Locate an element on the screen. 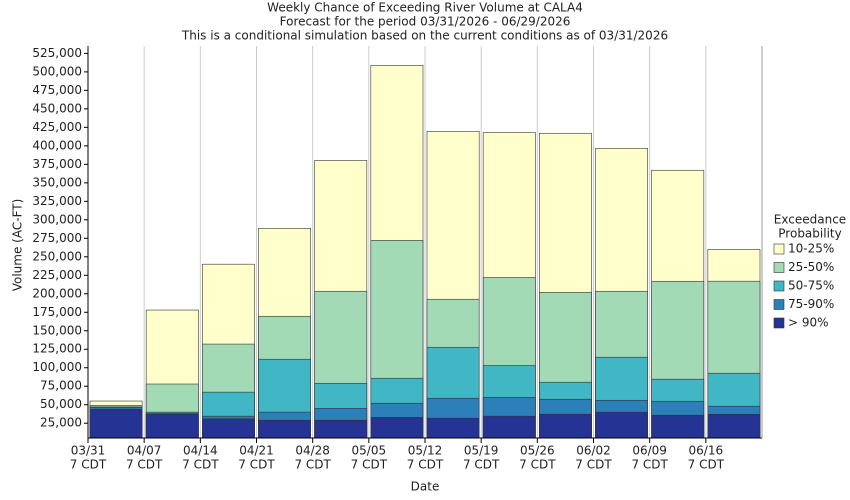  y-tick-label: 25,000 is located at coordinates (61, 423).